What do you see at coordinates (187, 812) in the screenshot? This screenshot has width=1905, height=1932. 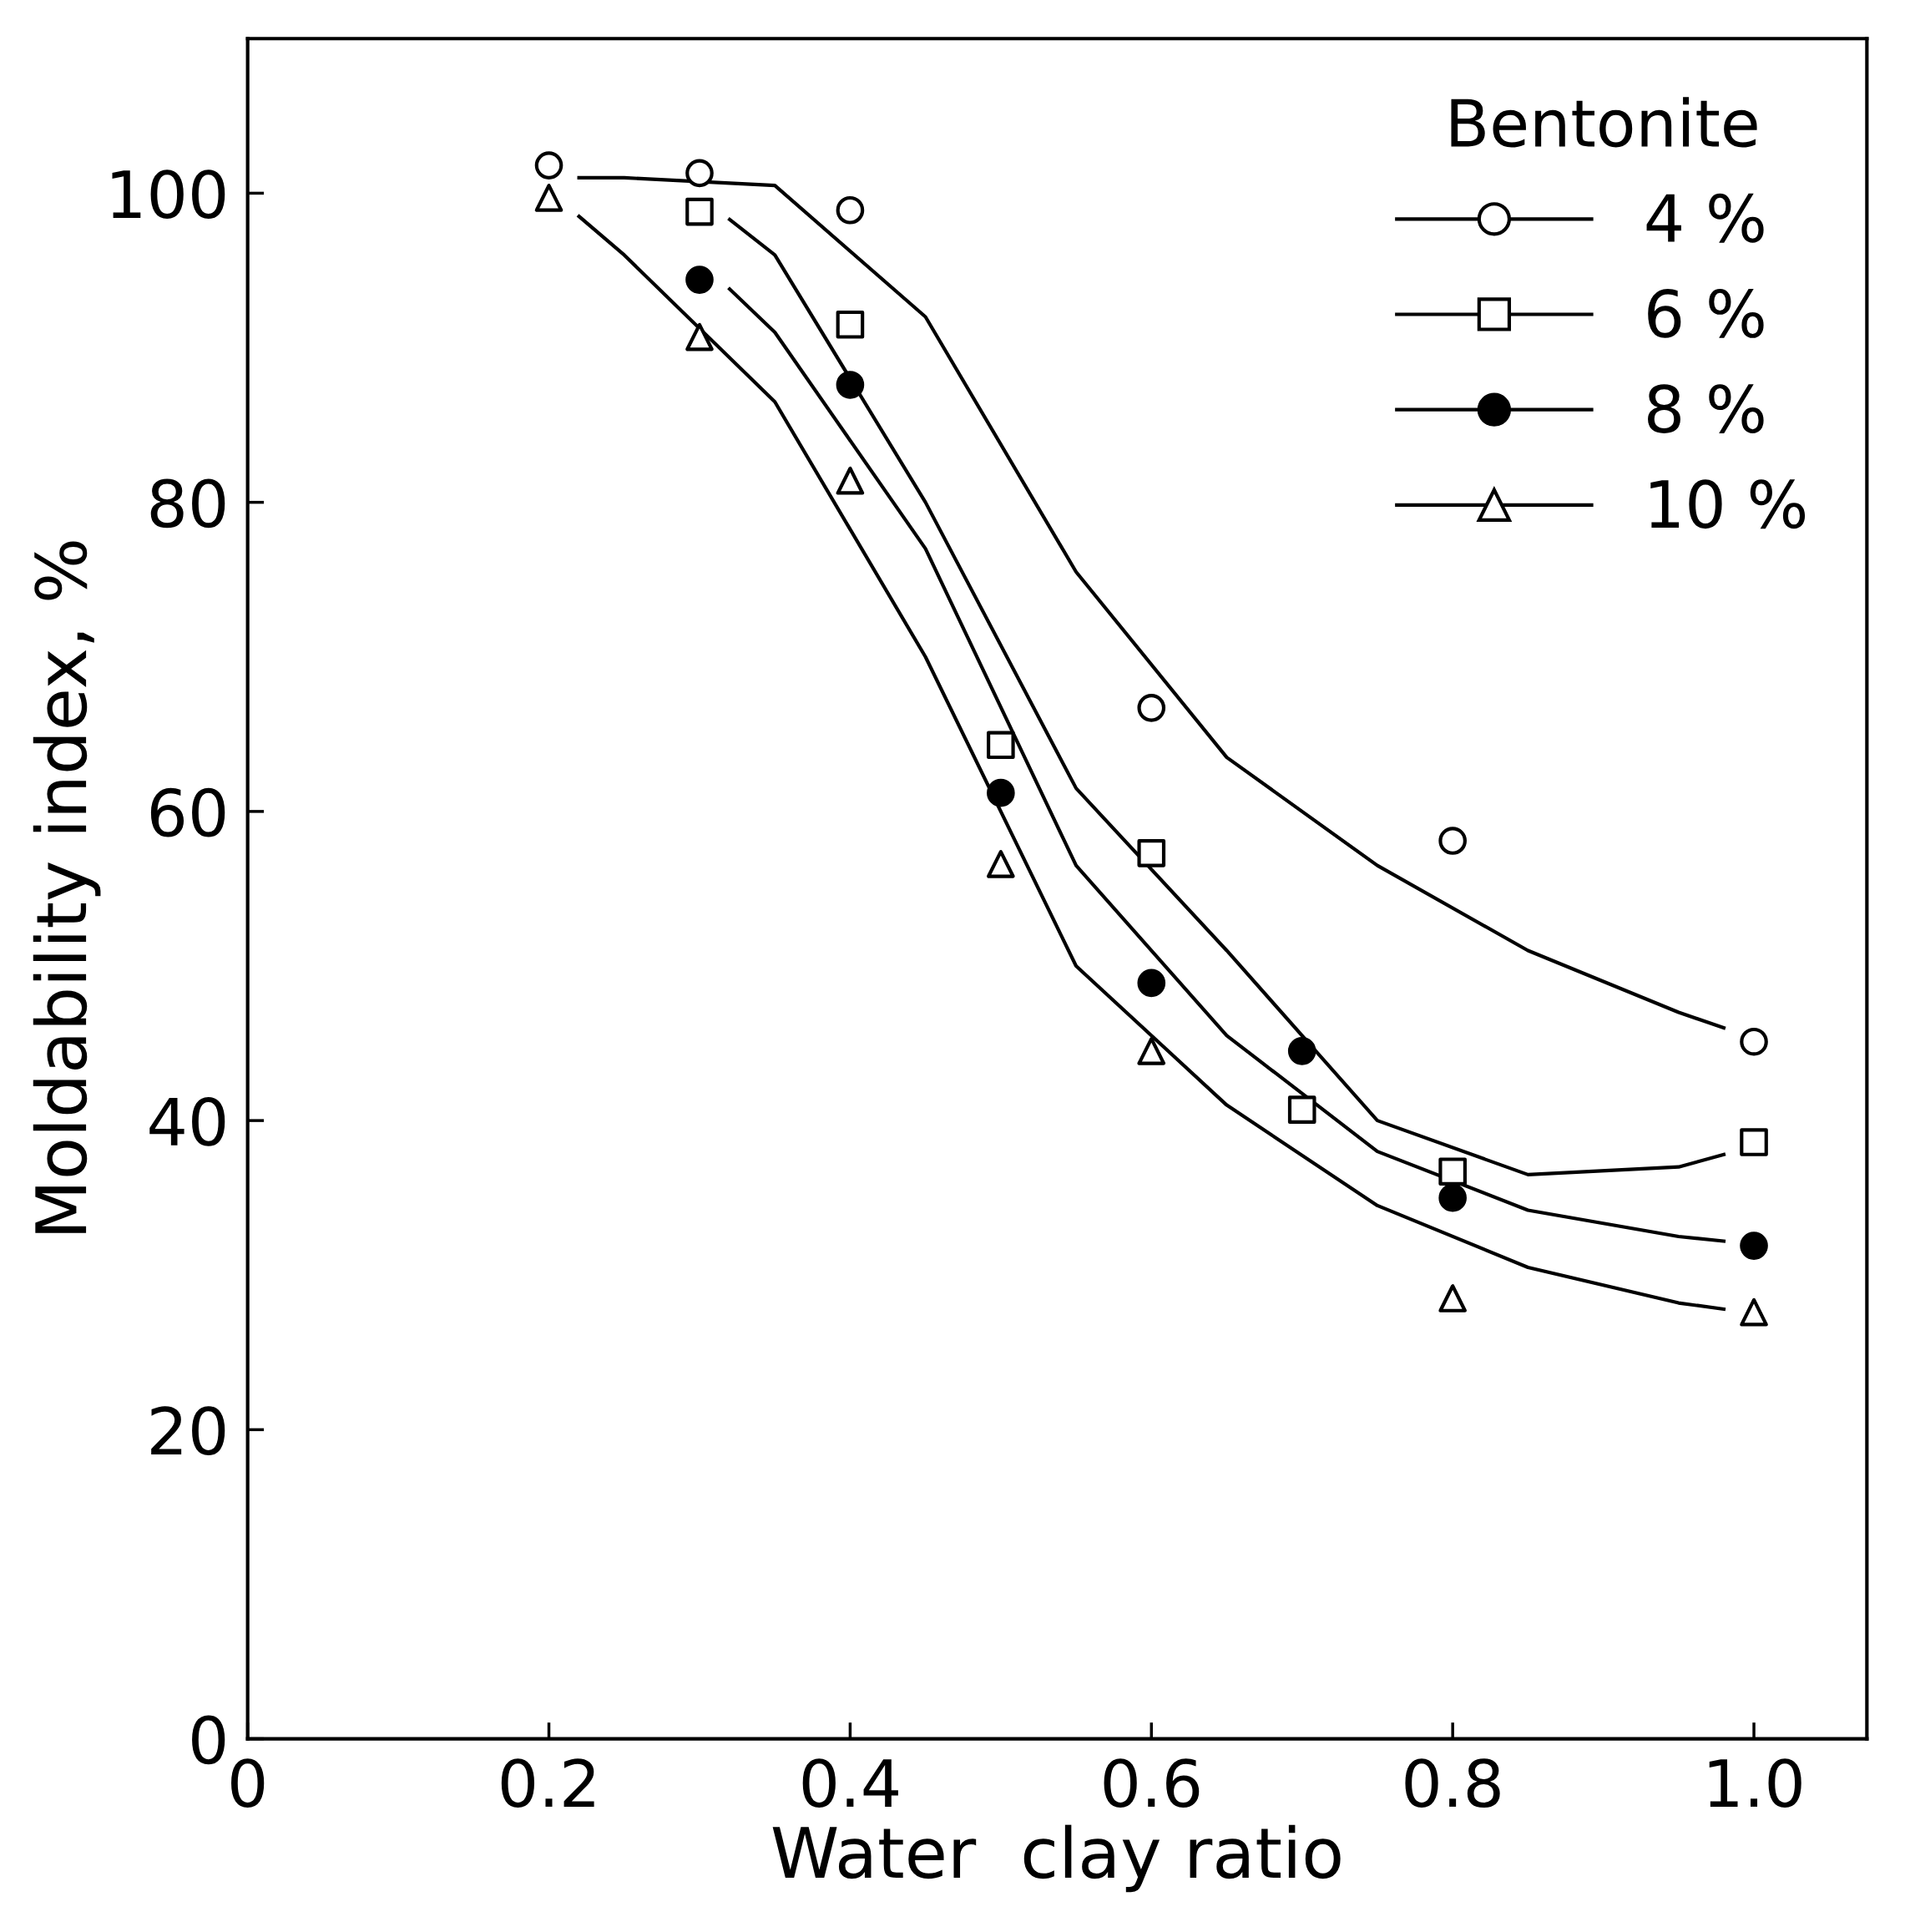 I see `y-tick-label: 60` at bounding box center [187, 812].